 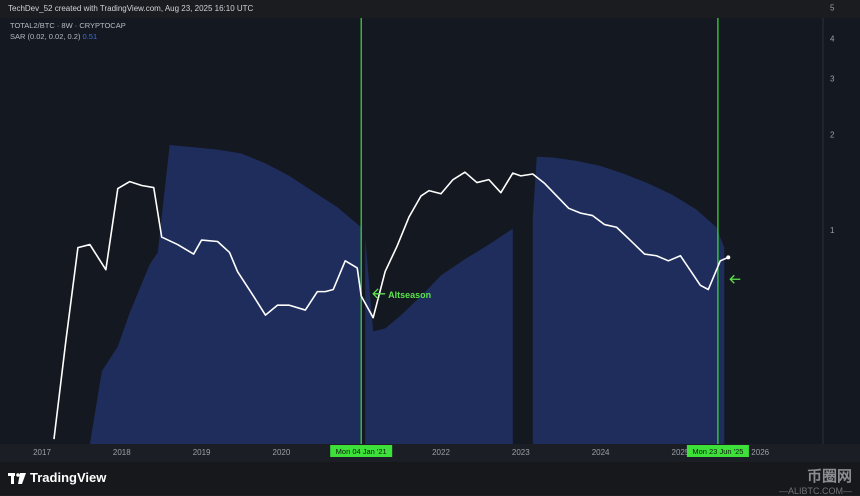 What do you see at coordinates (430, 479) in the screenshot?
I see `footer-bar: TradingView 币圈网 —ALIBTC.COM—` at bounding box center [430, 479].